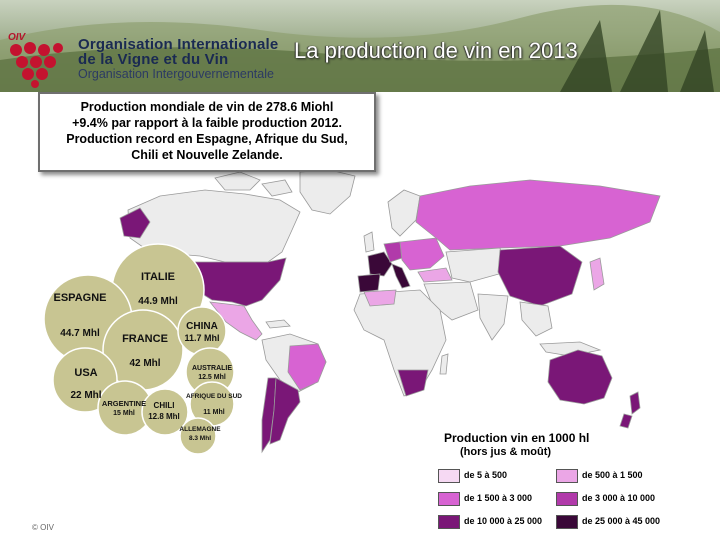 Image resolution: width=720 pixels, height=540 pixels. What do you see at coordinates (213, 412) in the screenshot?
I see `bubble-value-afrique-du-sud: 11 Mhl` at bounding box center [213, 412].